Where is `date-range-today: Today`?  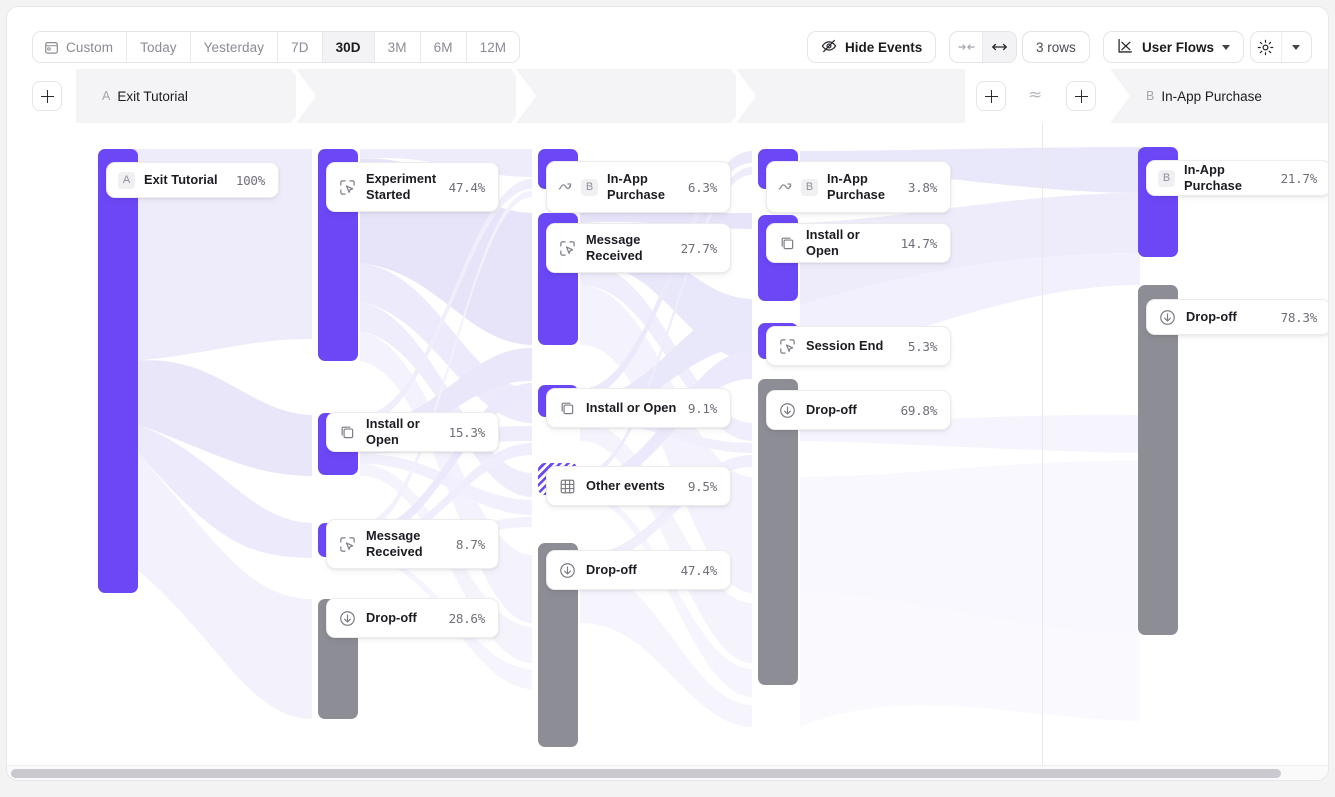
date-range-today: Today is located at coordinates (159, 47).